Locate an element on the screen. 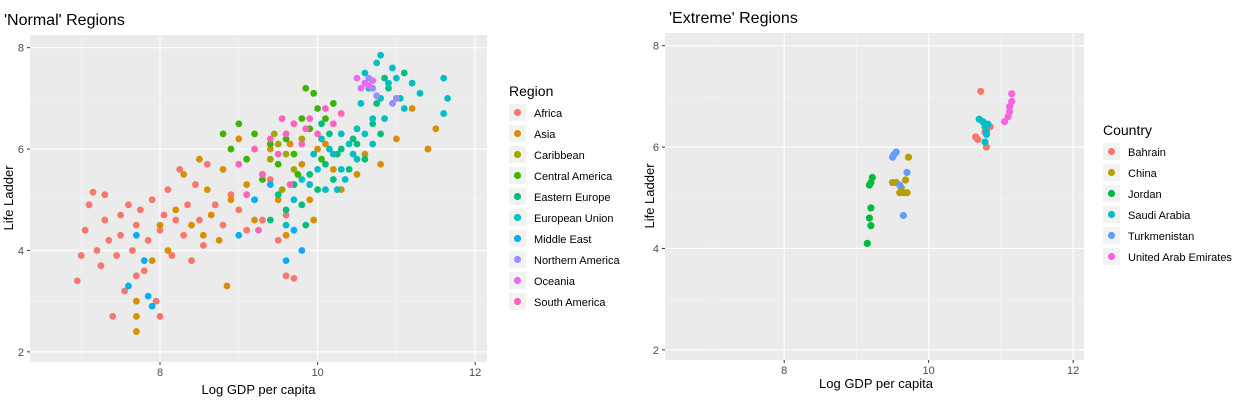 This screenshot has width=1236, height=408. y-tick-label: 6 is located at coordinates (21, 150).